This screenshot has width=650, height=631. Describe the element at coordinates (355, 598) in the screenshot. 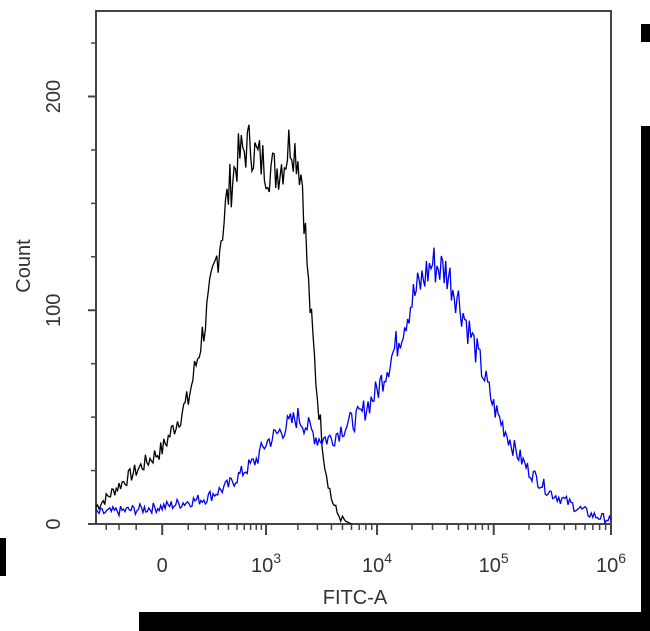

I see `x-axis-title: FITC-A` at that location.